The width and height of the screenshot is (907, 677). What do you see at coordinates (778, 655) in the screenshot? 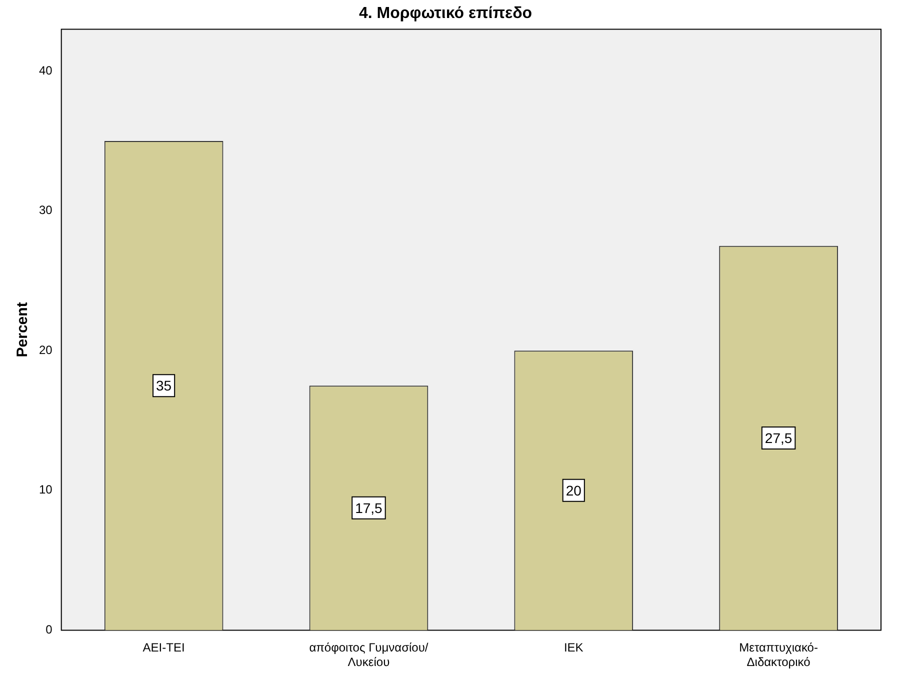
I see `x-tick-label: Μεταπτυχιακό- Διδακτορικό` at bounding box center [778, 655].